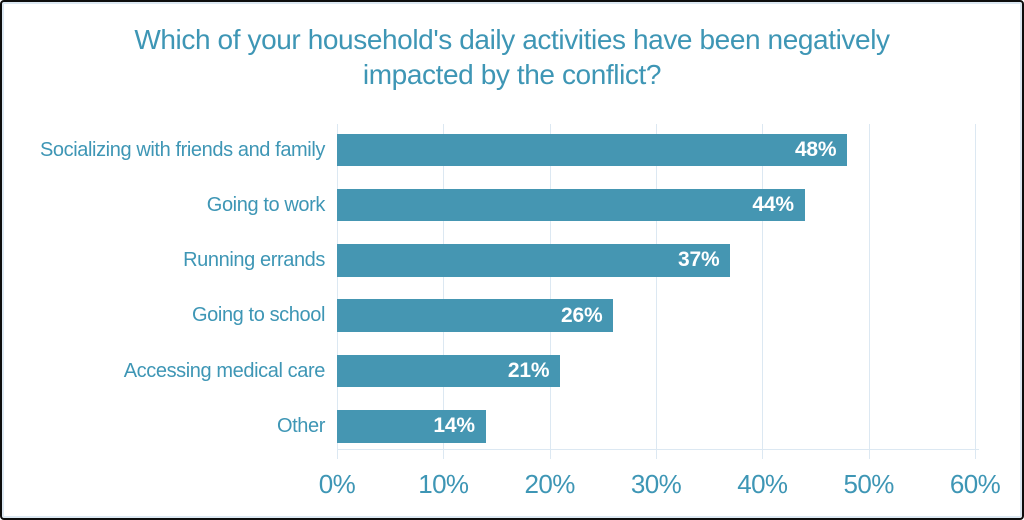 The height and width of the screenshot is (520, 1024). I want to click on bar: 44%, so click(571, 205).